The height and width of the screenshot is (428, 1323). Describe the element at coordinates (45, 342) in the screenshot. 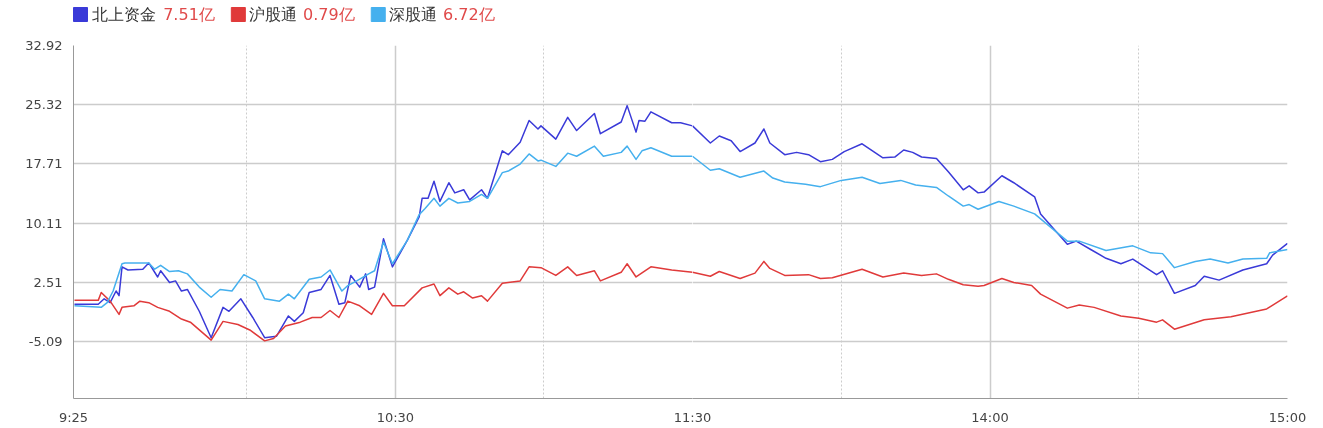

I see `y-tick-label: -5.09` at that location.